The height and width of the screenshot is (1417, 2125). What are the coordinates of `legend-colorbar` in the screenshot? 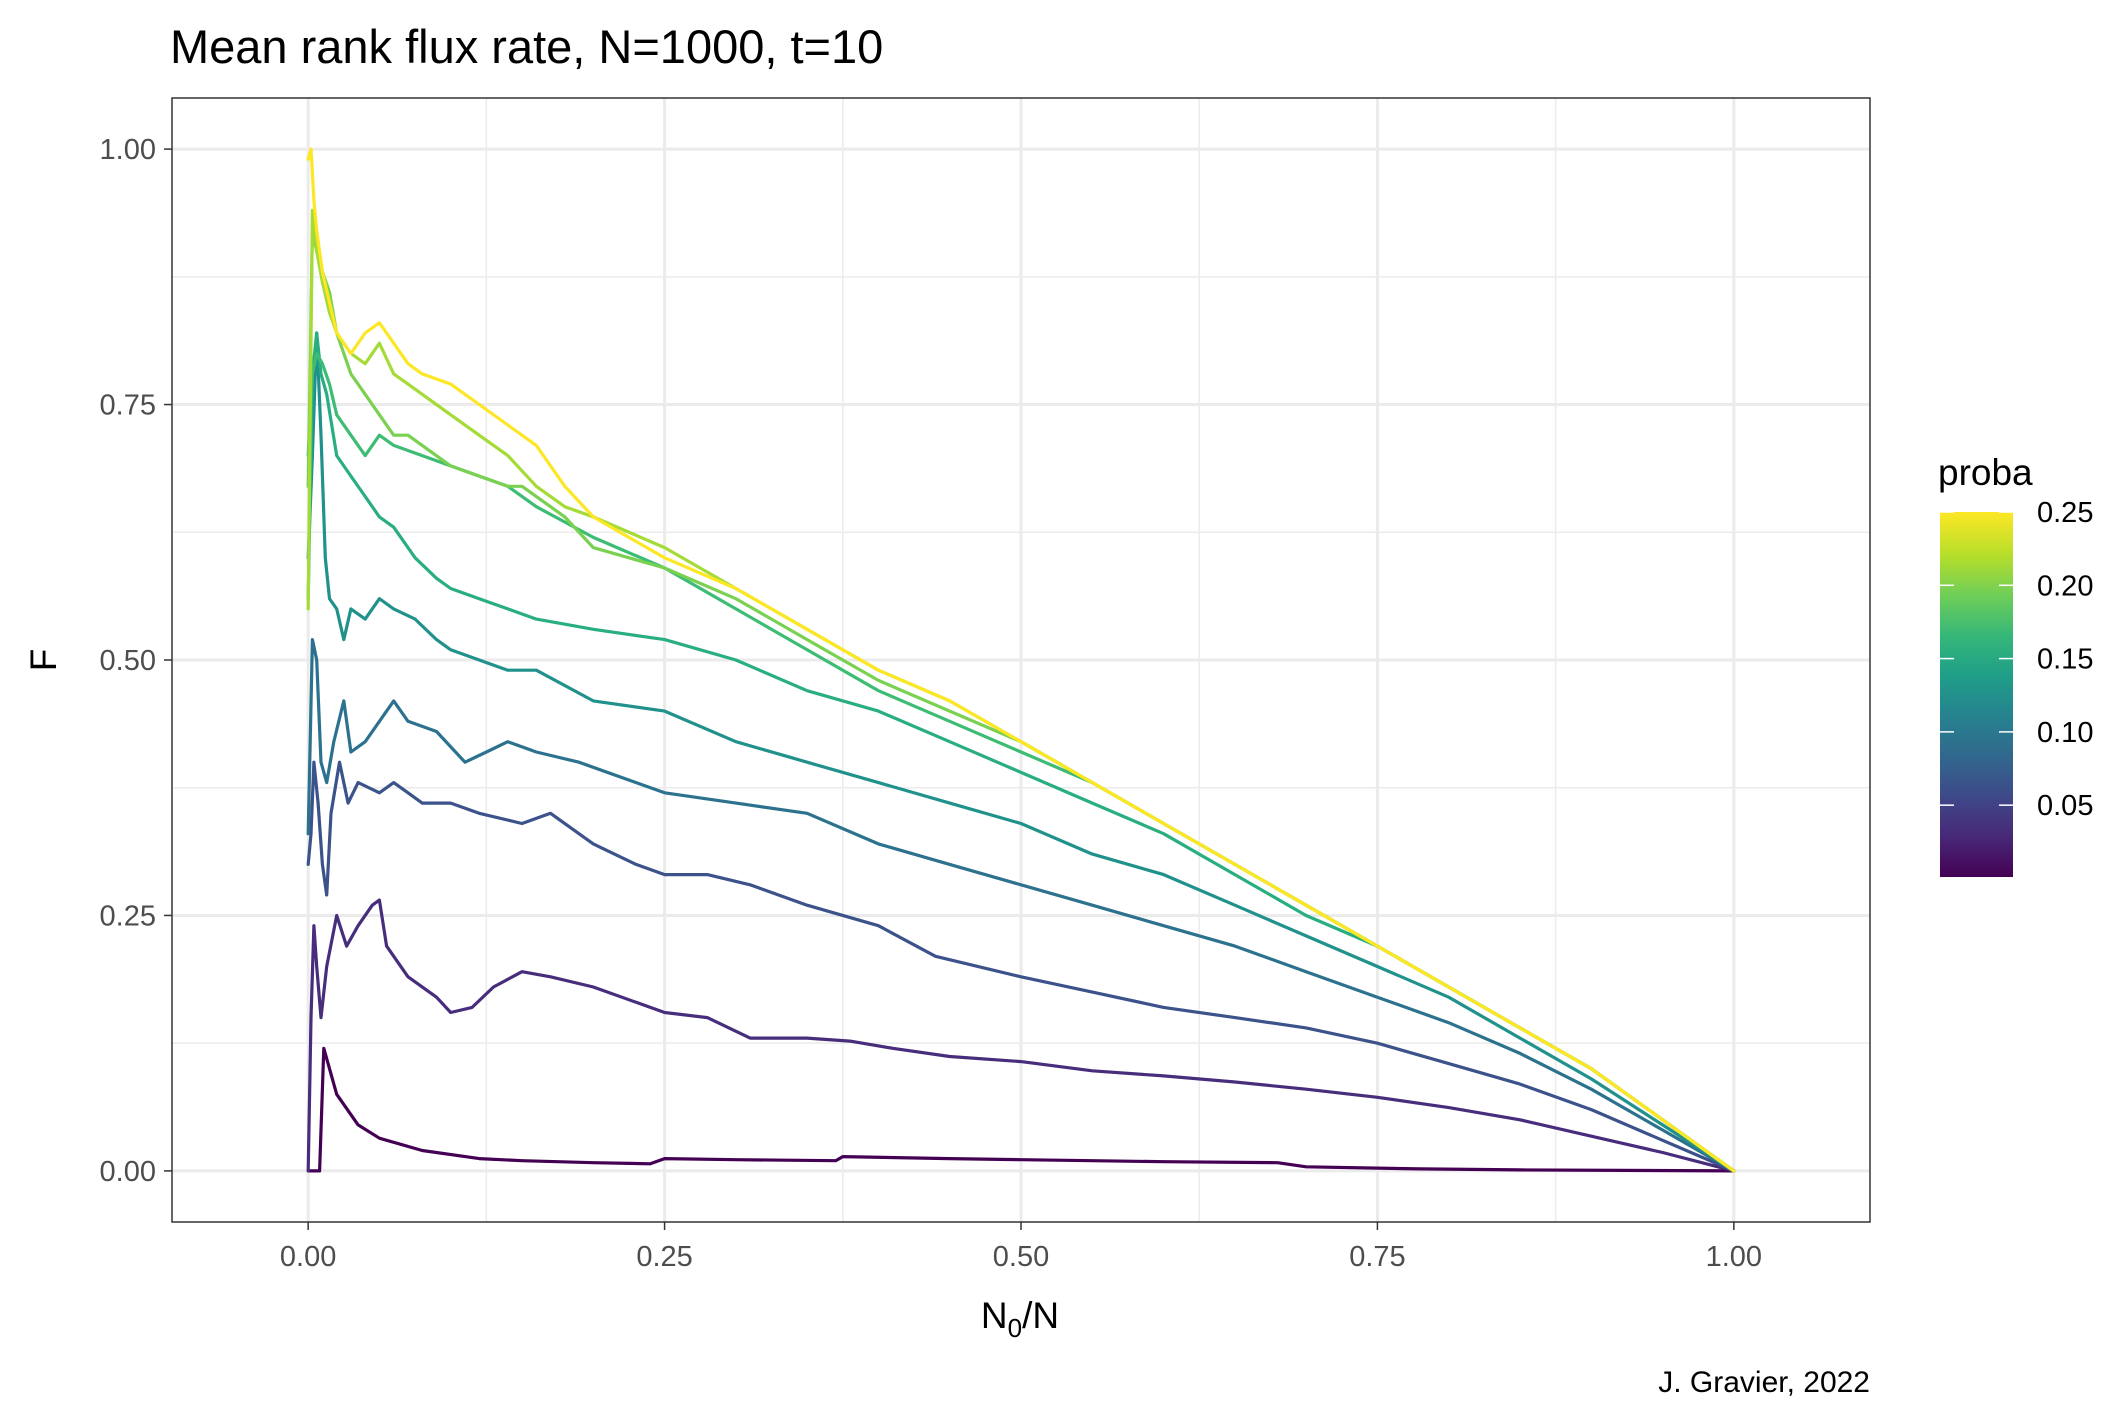 It's located at (1976, 694).